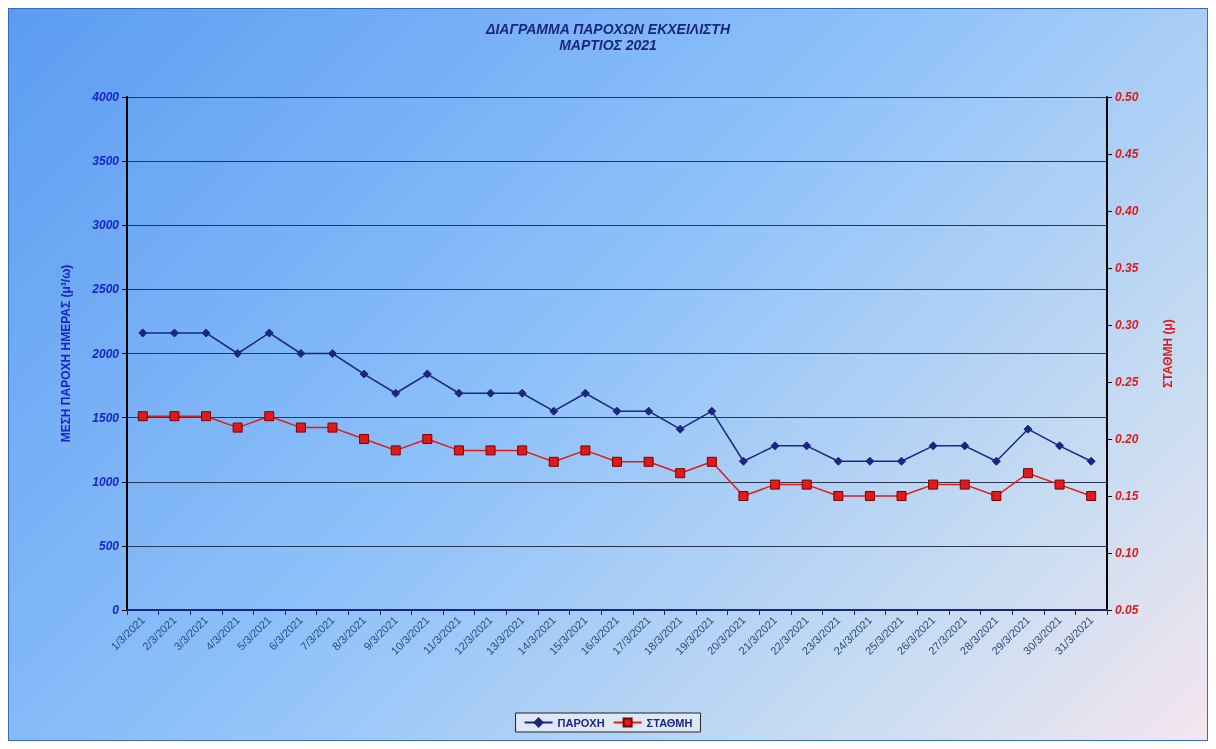 The width and height of the screenshot is (1216, 749). I want to click on y2-axis-title: ΣΤΑΘΜΗ (μ), so click(1168, 353).